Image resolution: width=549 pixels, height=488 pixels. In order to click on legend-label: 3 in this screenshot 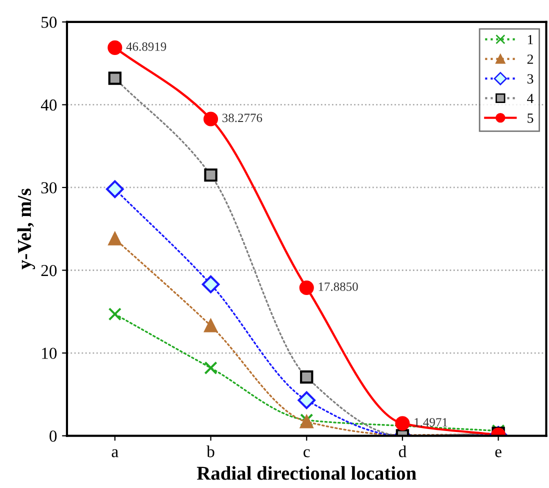, I will do `click(530, 79)`.